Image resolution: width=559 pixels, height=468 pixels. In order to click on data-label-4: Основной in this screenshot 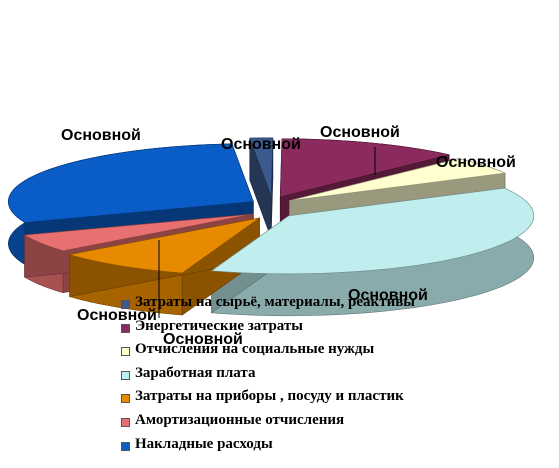, I will do `click(388, 295)`.